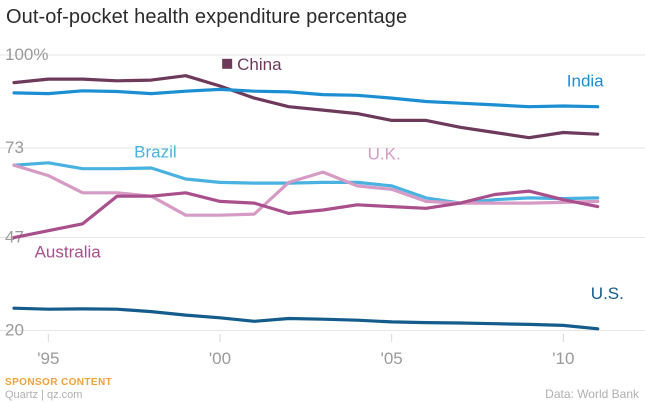 The height and width of the screenshot is (403, 645). I want to click on y-tick-label: 100%, so click(26, 54).